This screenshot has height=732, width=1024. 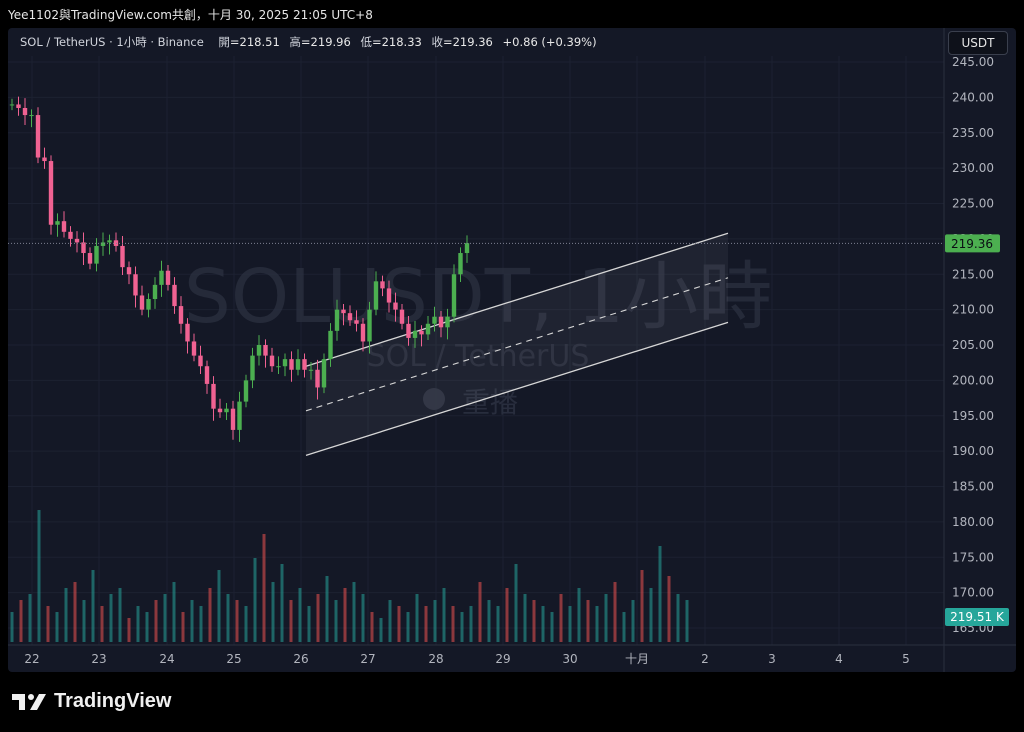 What do you see at coordinates (112, 42) in the screenshot?
I see `symbol-name: SOL / TetherUS · 1小時 · Binance` at bounding box center [112, 42].